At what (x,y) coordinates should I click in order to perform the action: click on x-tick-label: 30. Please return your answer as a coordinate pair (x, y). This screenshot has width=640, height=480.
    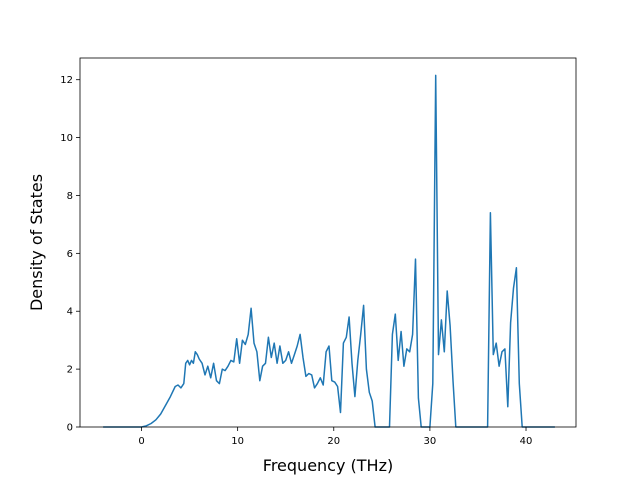
    Looking at the image, I should click on (430, 441).